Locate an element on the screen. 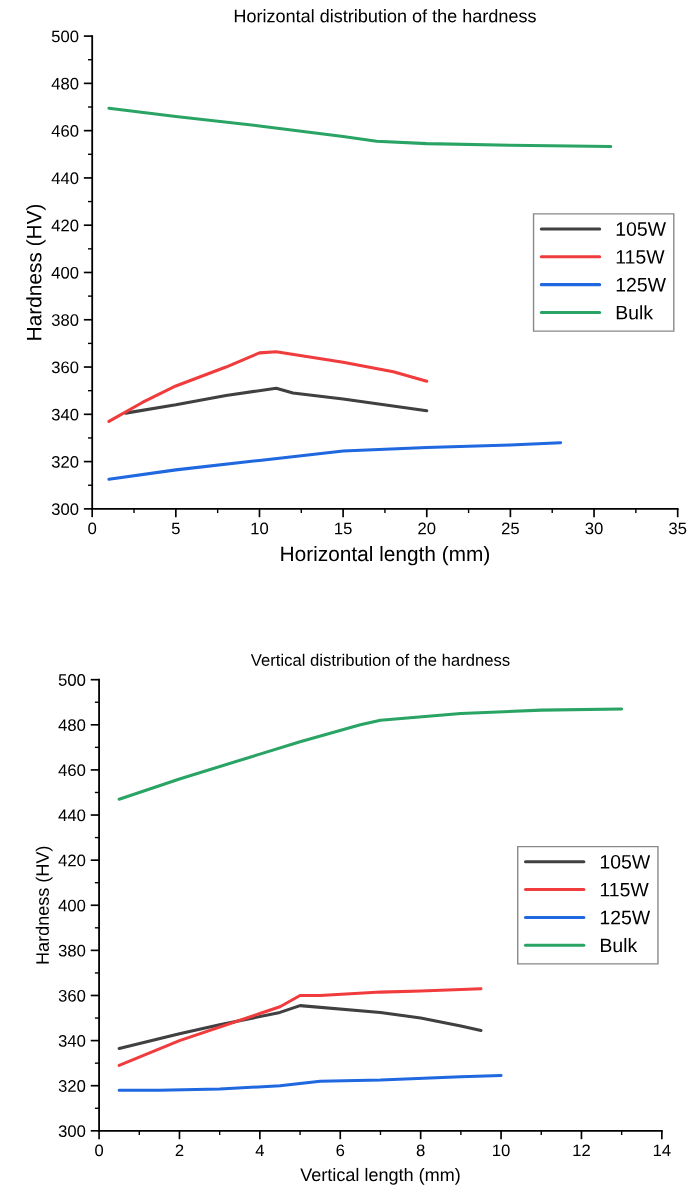  x-axis-title: Horizontal length (mm) is located at coordinates (385, 555).